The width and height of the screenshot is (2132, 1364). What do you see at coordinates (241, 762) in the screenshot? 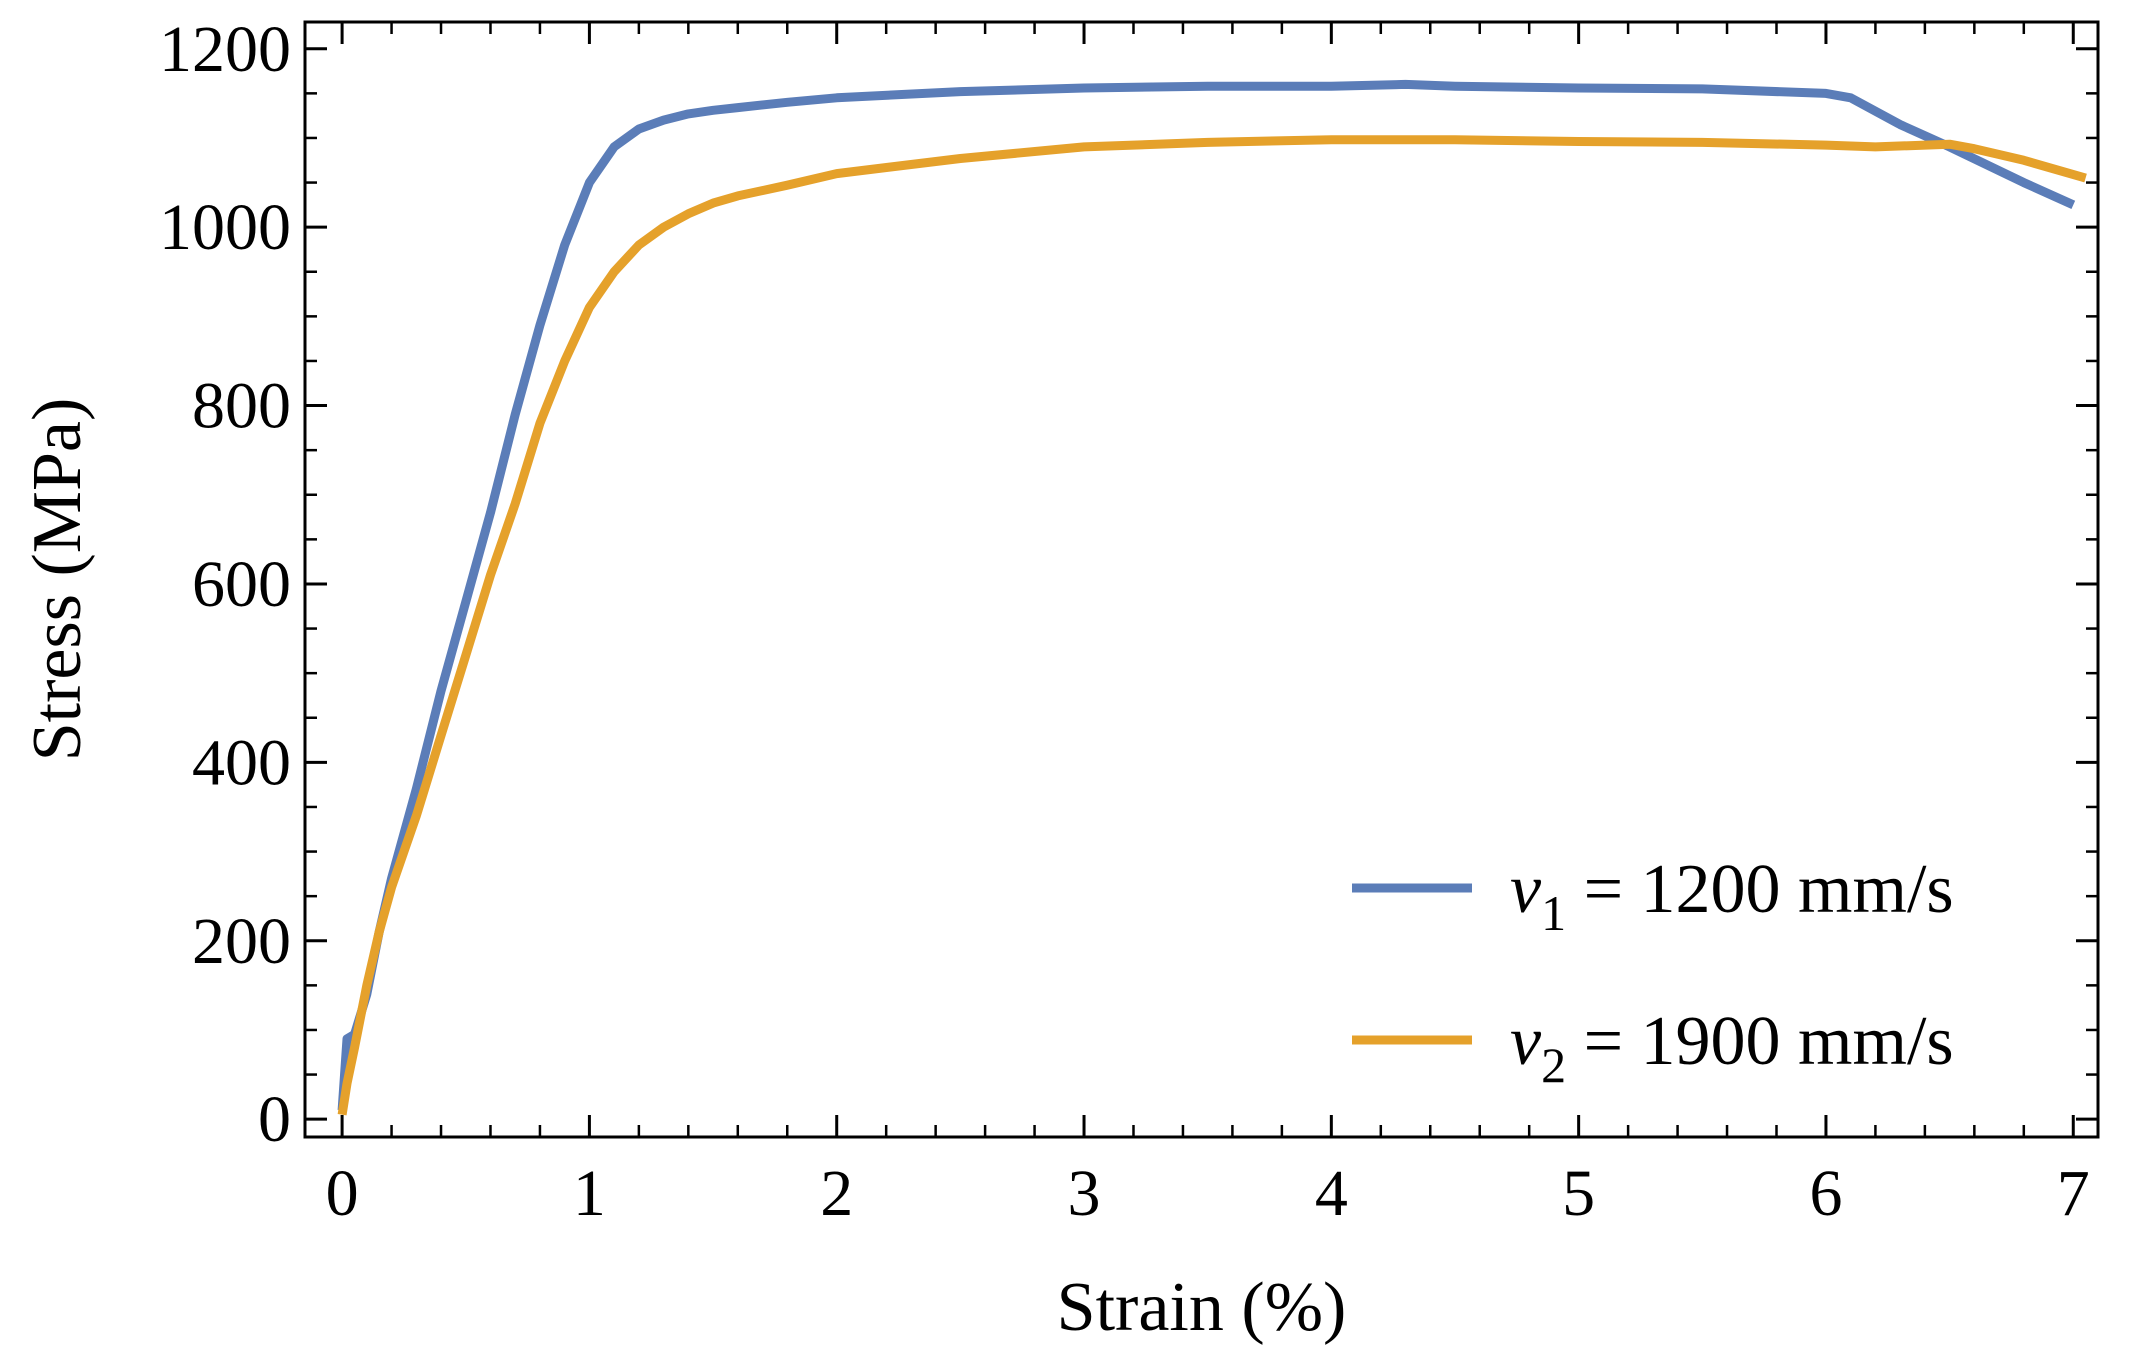
I see `y-tick-label: 400` at bounding box center [241, 762].